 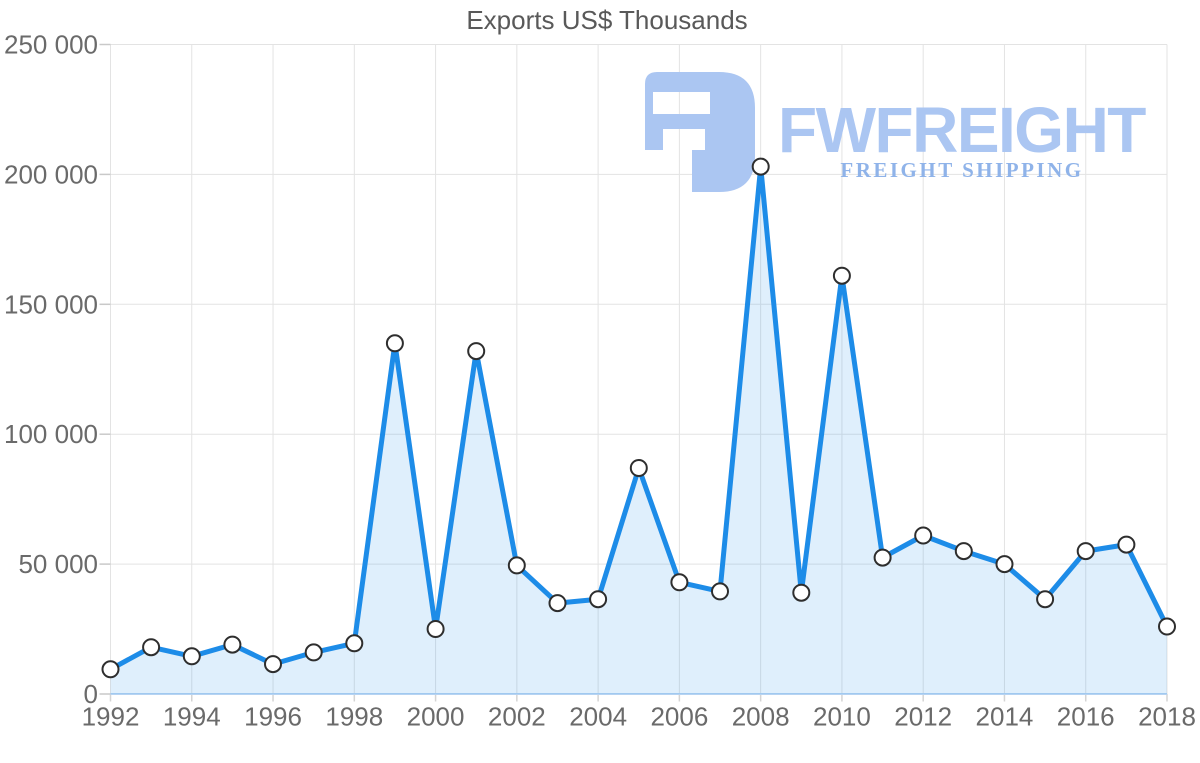 What do you see at coordinates (557, 603) in the screenshot?
I see `data-point-2003` at bounding box center [557, 603].